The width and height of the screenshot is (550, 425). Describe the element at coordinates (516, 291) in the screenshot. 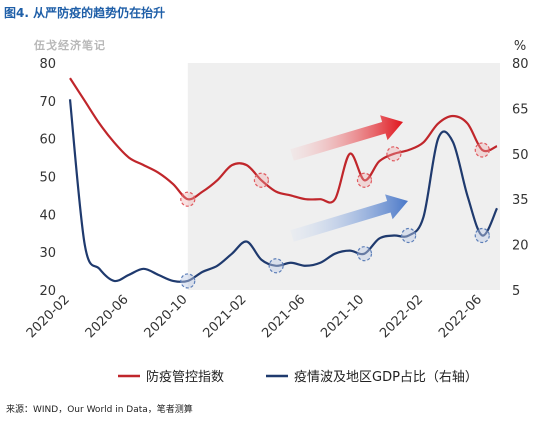

I see `right-axis-tick: 5` at that location.